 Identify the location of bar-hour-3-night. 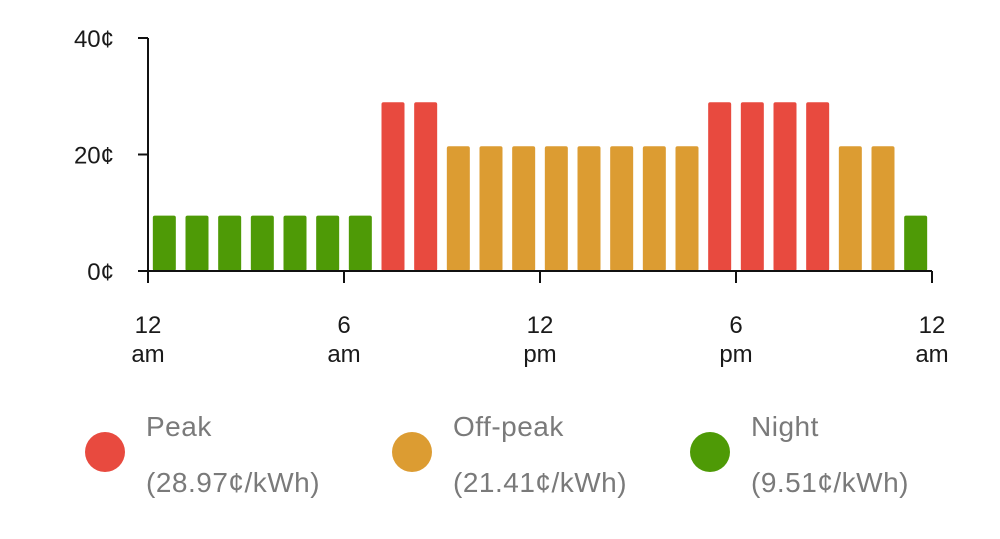
(262, 243).